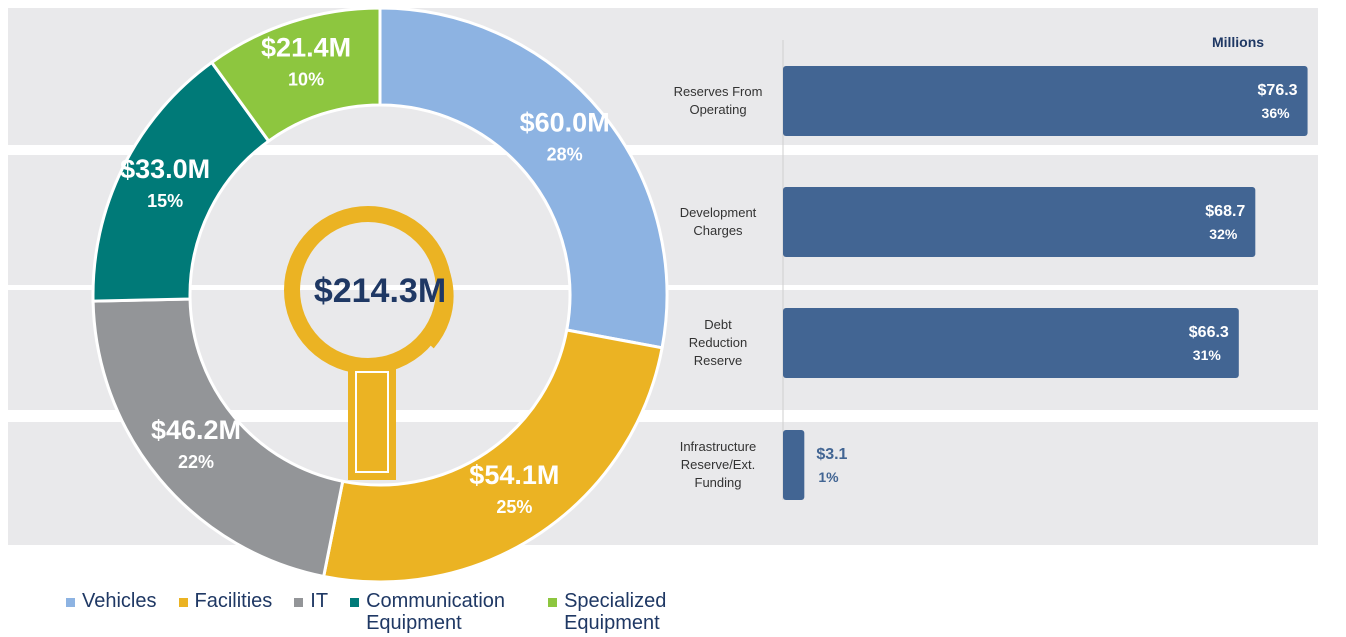  Describe the element at coordinates (196, 430) in the screenshot. I see `value-label: $46.2M` at that location.